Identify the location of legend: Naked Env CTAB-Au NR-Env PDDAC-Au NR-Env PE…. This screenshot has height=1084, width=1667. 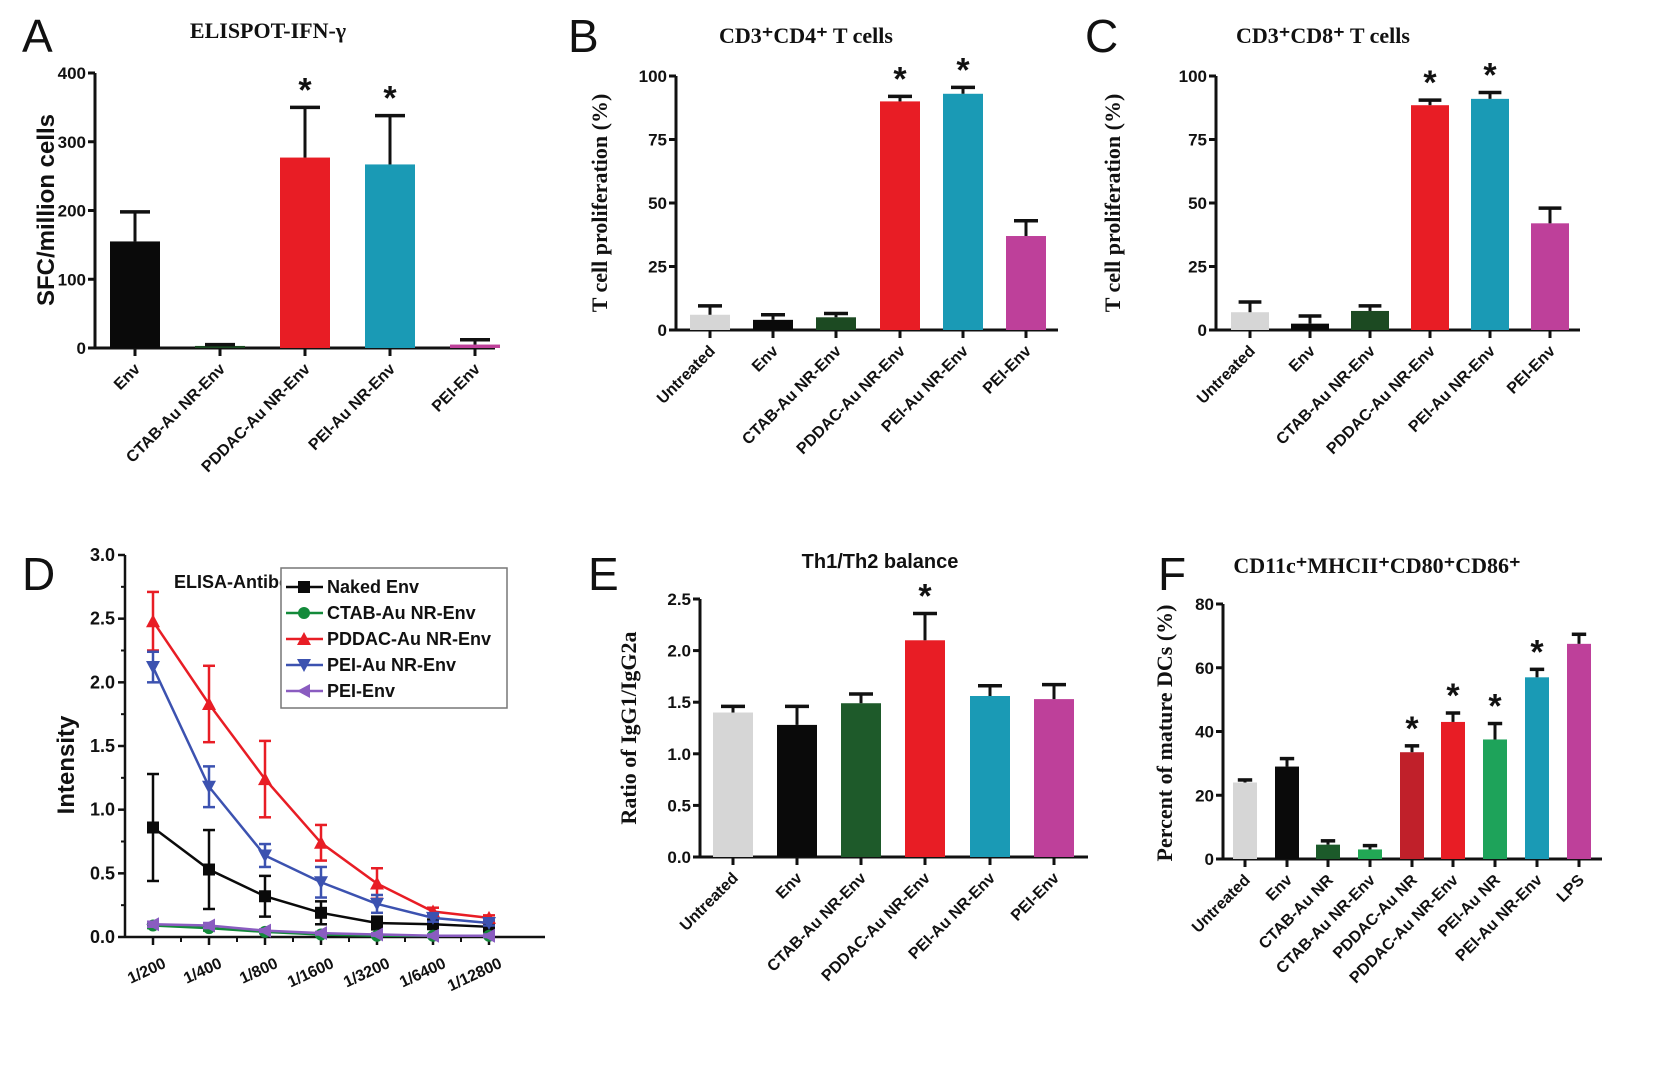
(394, 638).